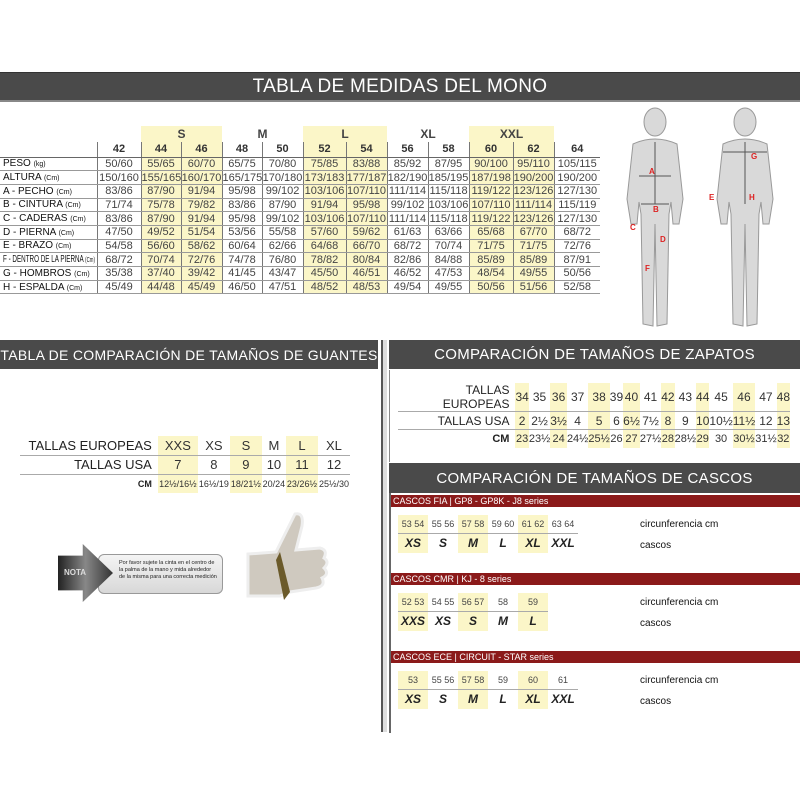  What do you see at coordinates (324, 246) in the screenshot?
I see `table-cell: 64/68` at bounding box center [324, 246].